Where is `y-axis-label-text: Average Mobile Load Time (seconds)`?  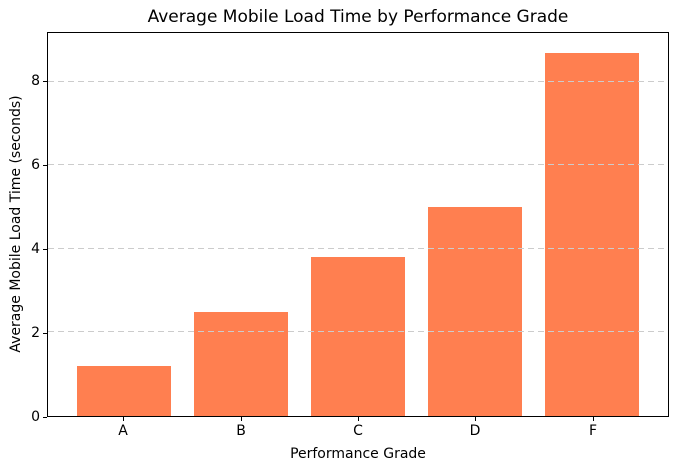
y-axis-label-text: Average Mobile Load Time (seconds) is located at coordinates (16, 224).